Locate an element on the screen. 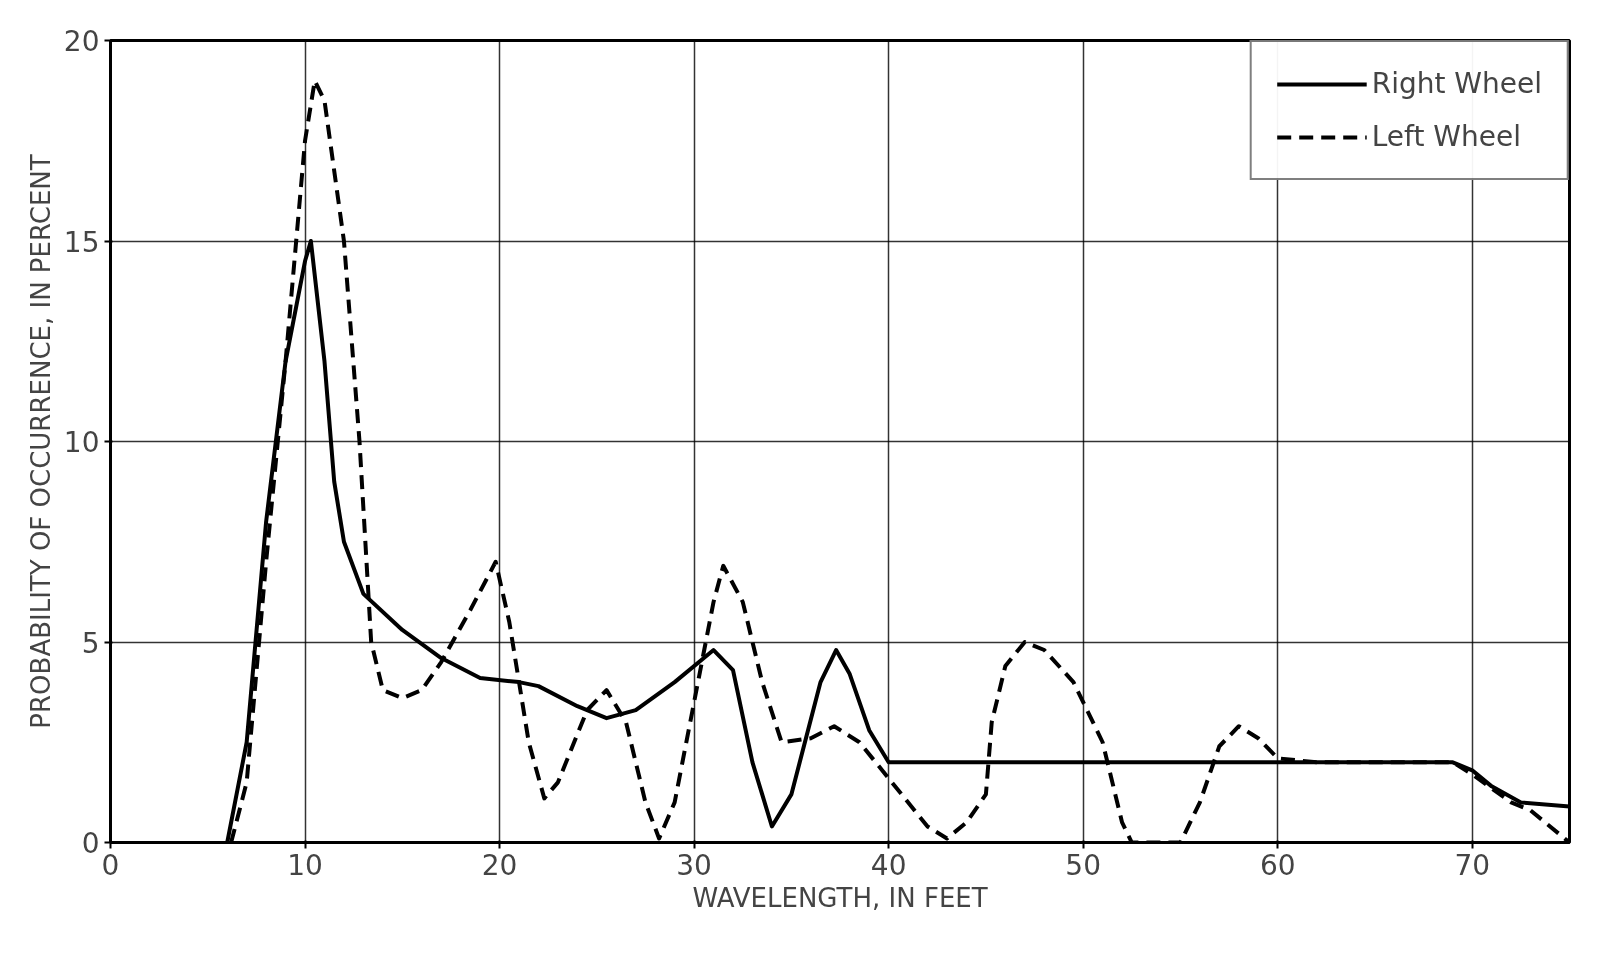  x-tick-label: 20 is located at coordinates (499, 865).